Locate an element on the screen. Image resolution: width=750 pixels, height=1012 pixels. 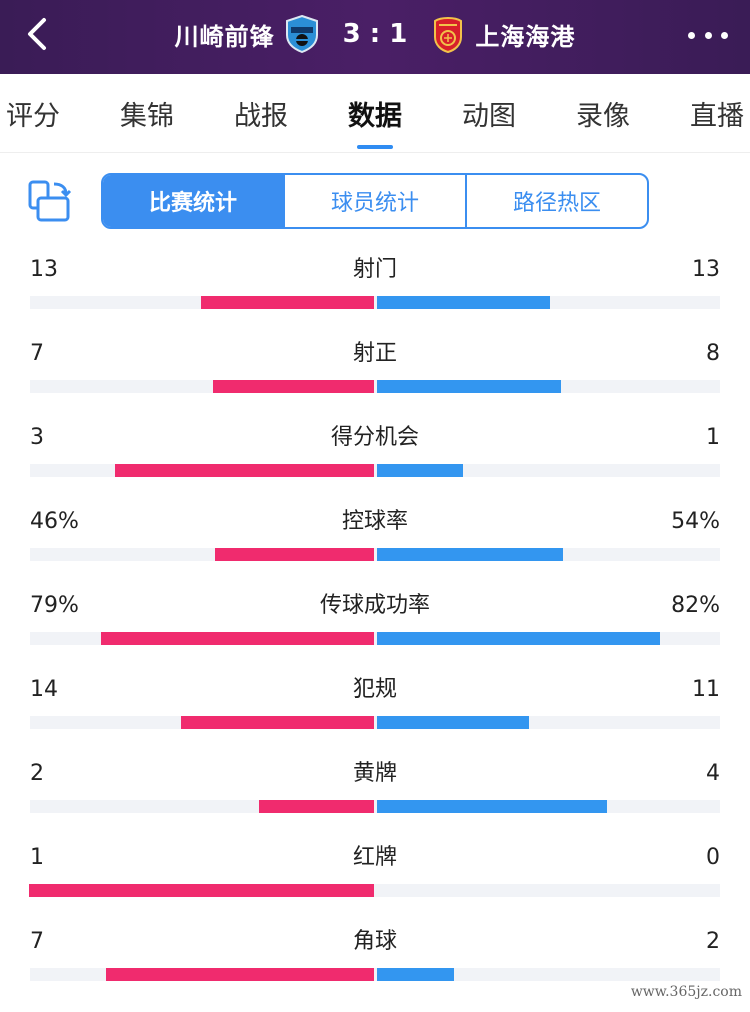
stat-label: 控球率 is located at coordinates (374, 521).